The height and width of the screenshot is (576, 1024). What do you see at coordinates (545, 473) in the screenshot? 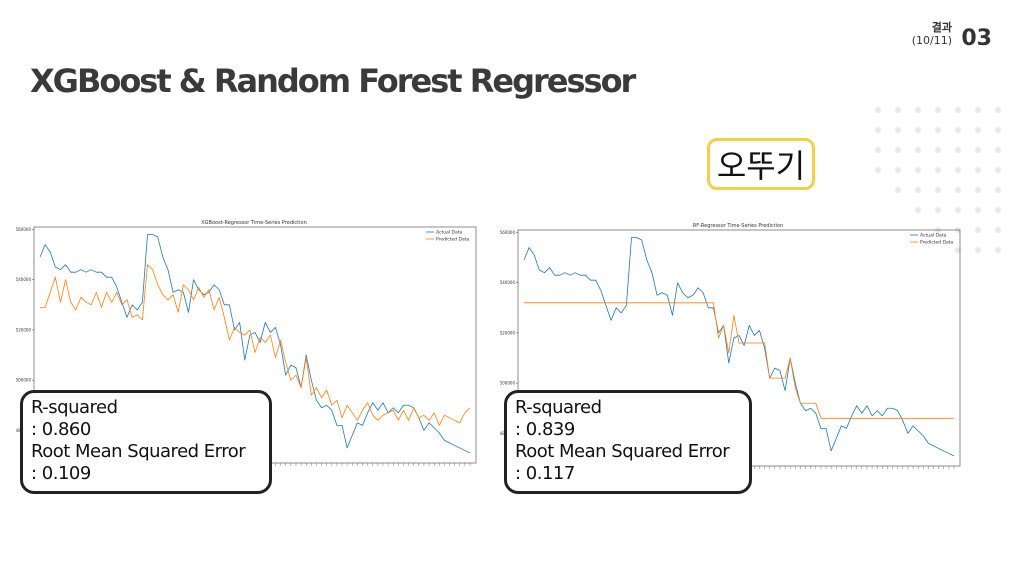
I see `rmse-value: : 0.117` at bounding box center [545, 473].